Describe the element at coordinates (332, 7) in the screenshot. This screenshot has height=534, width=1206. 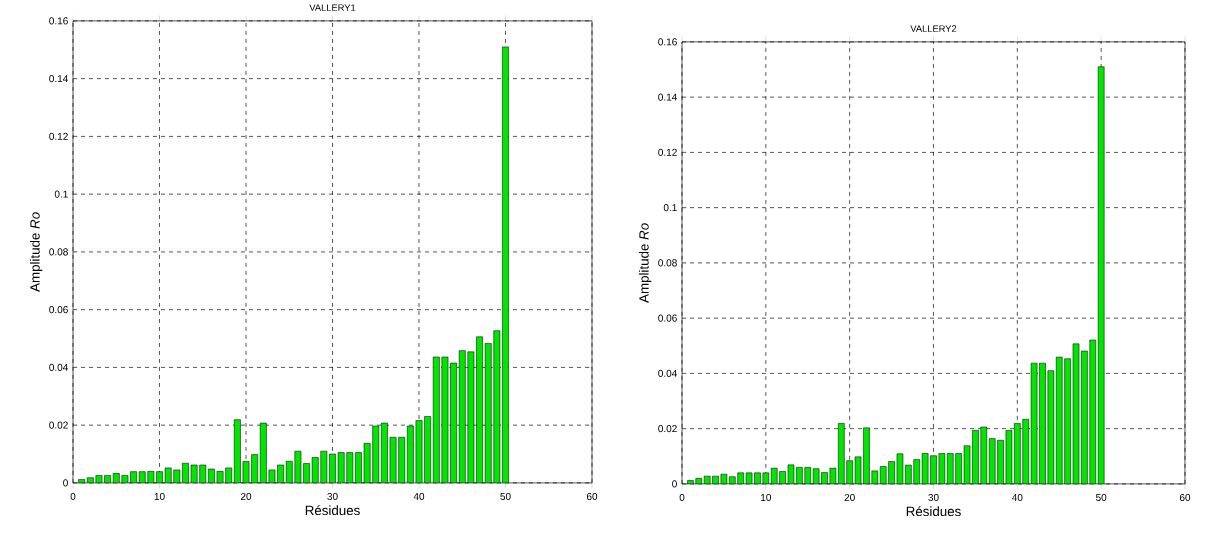
I see `chart-title: VALLERY1` at that location.